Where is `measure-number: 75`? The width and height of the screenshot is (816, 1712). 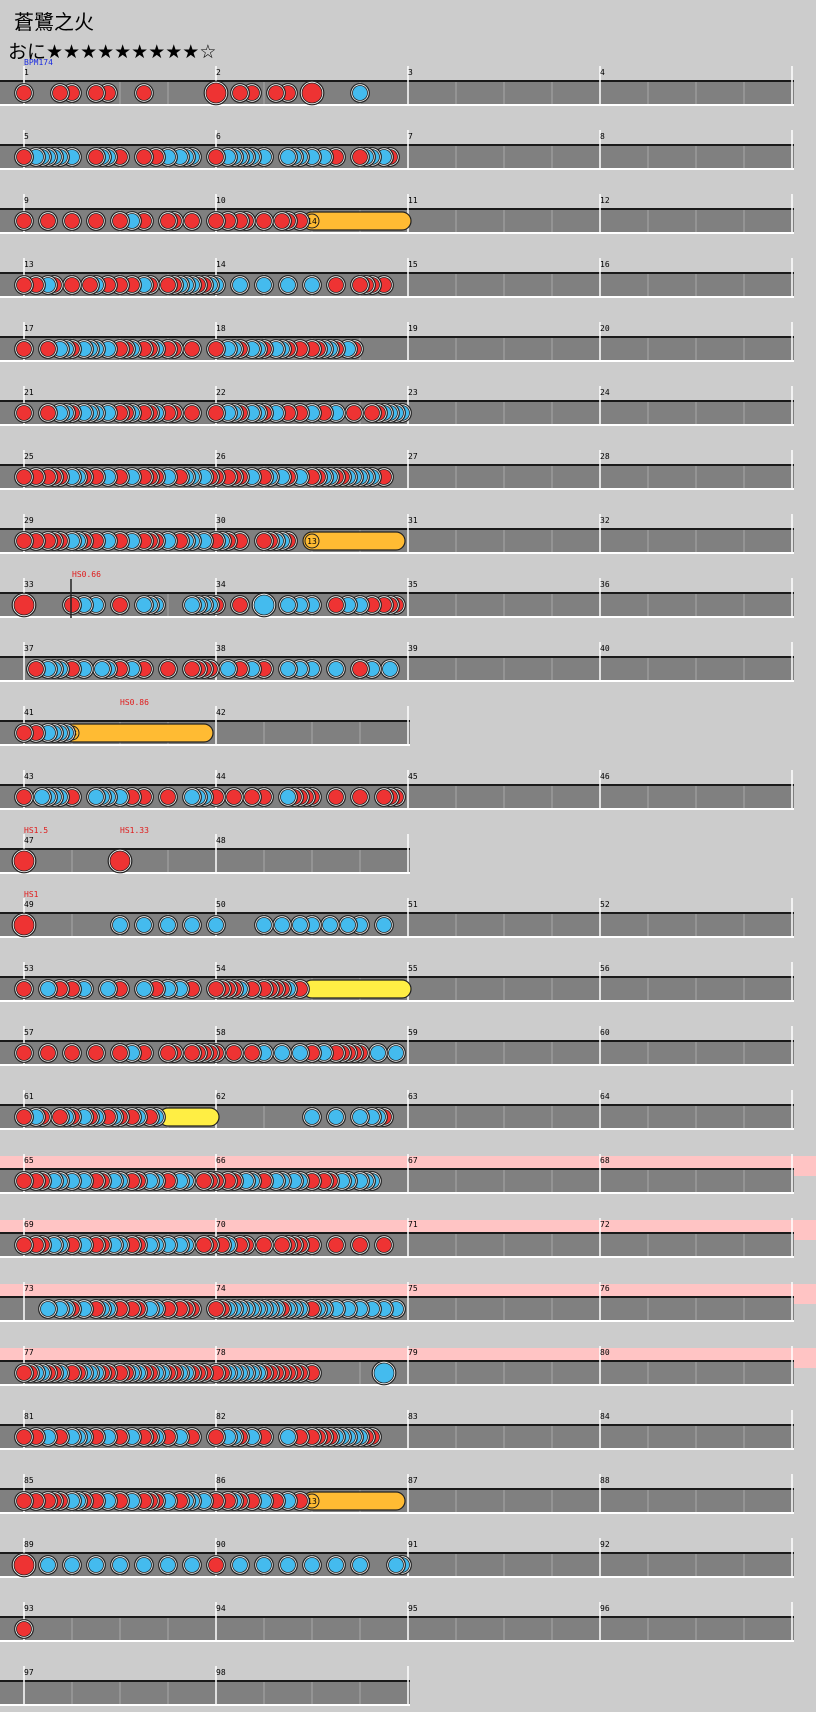
measure-number: 75 is located at coordinates (413, 1288).